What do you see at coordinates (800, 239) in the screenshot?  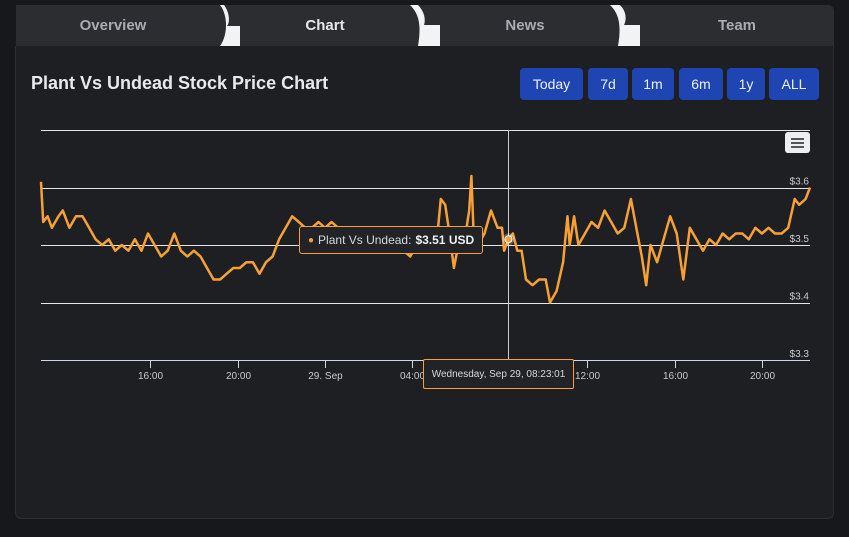 I see `y-tick-label: $3.5` at bounding box center [800, 239].